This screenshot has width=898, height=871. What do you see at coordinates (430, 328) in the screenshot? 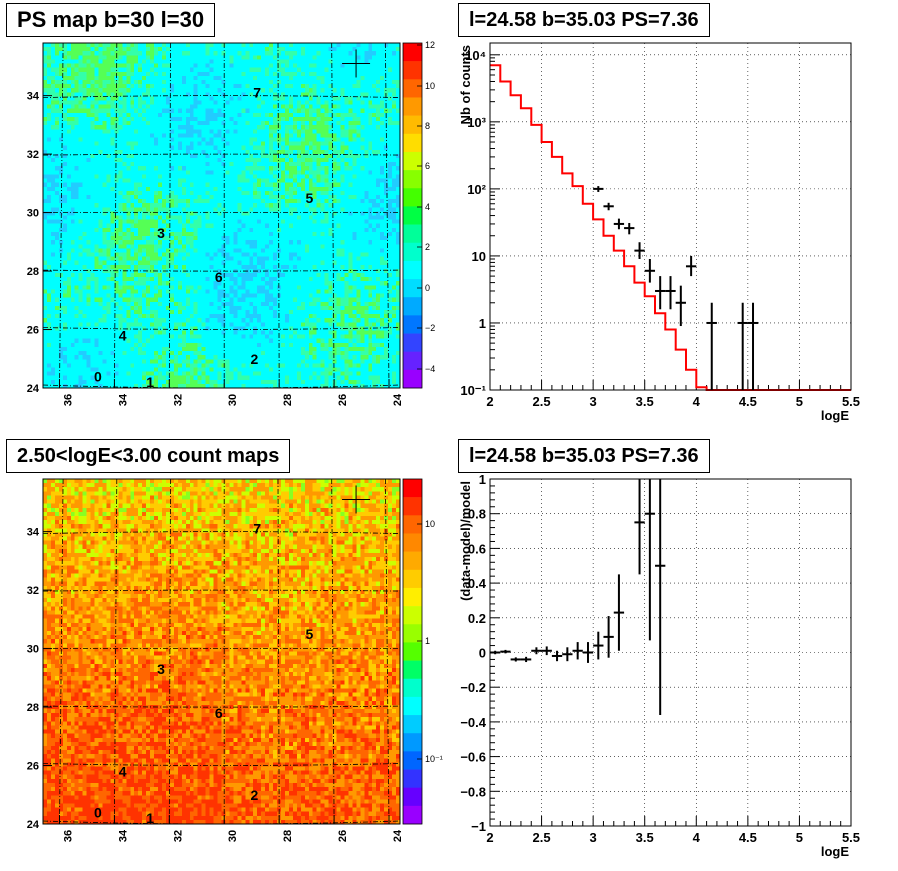
I see `colorbar-label: −2` at bounding box center [430, 328].